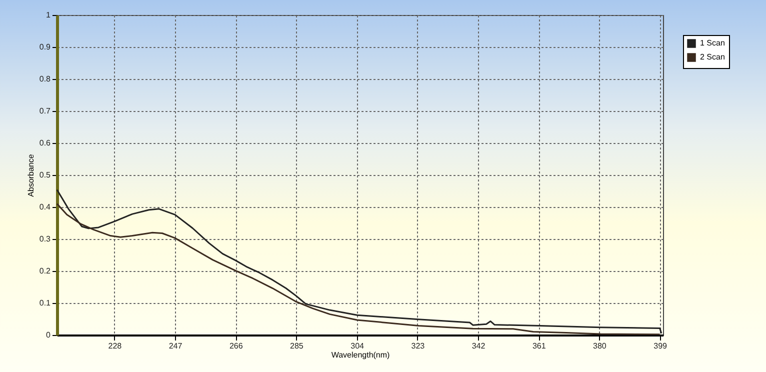 This screenshot has width=766, height=372. What do you see at coordinates (175, 346) in the screenshot?
I see `x-tick-label: 247` at bounding box center [175, 346].